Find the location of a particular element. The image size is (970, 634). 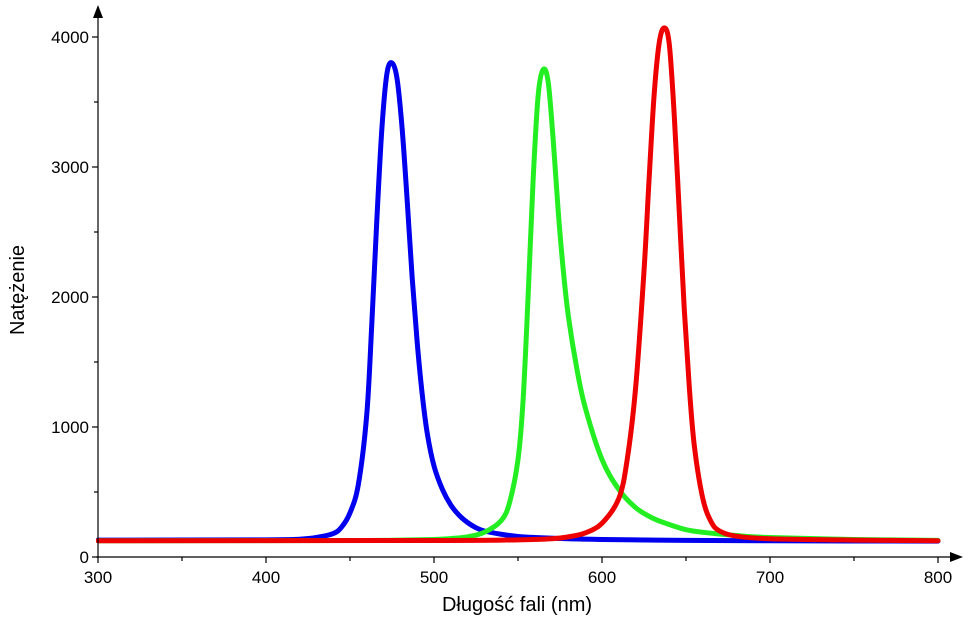

x-axis-title: Długość fali (nm) is located at coordinates (517, 605).